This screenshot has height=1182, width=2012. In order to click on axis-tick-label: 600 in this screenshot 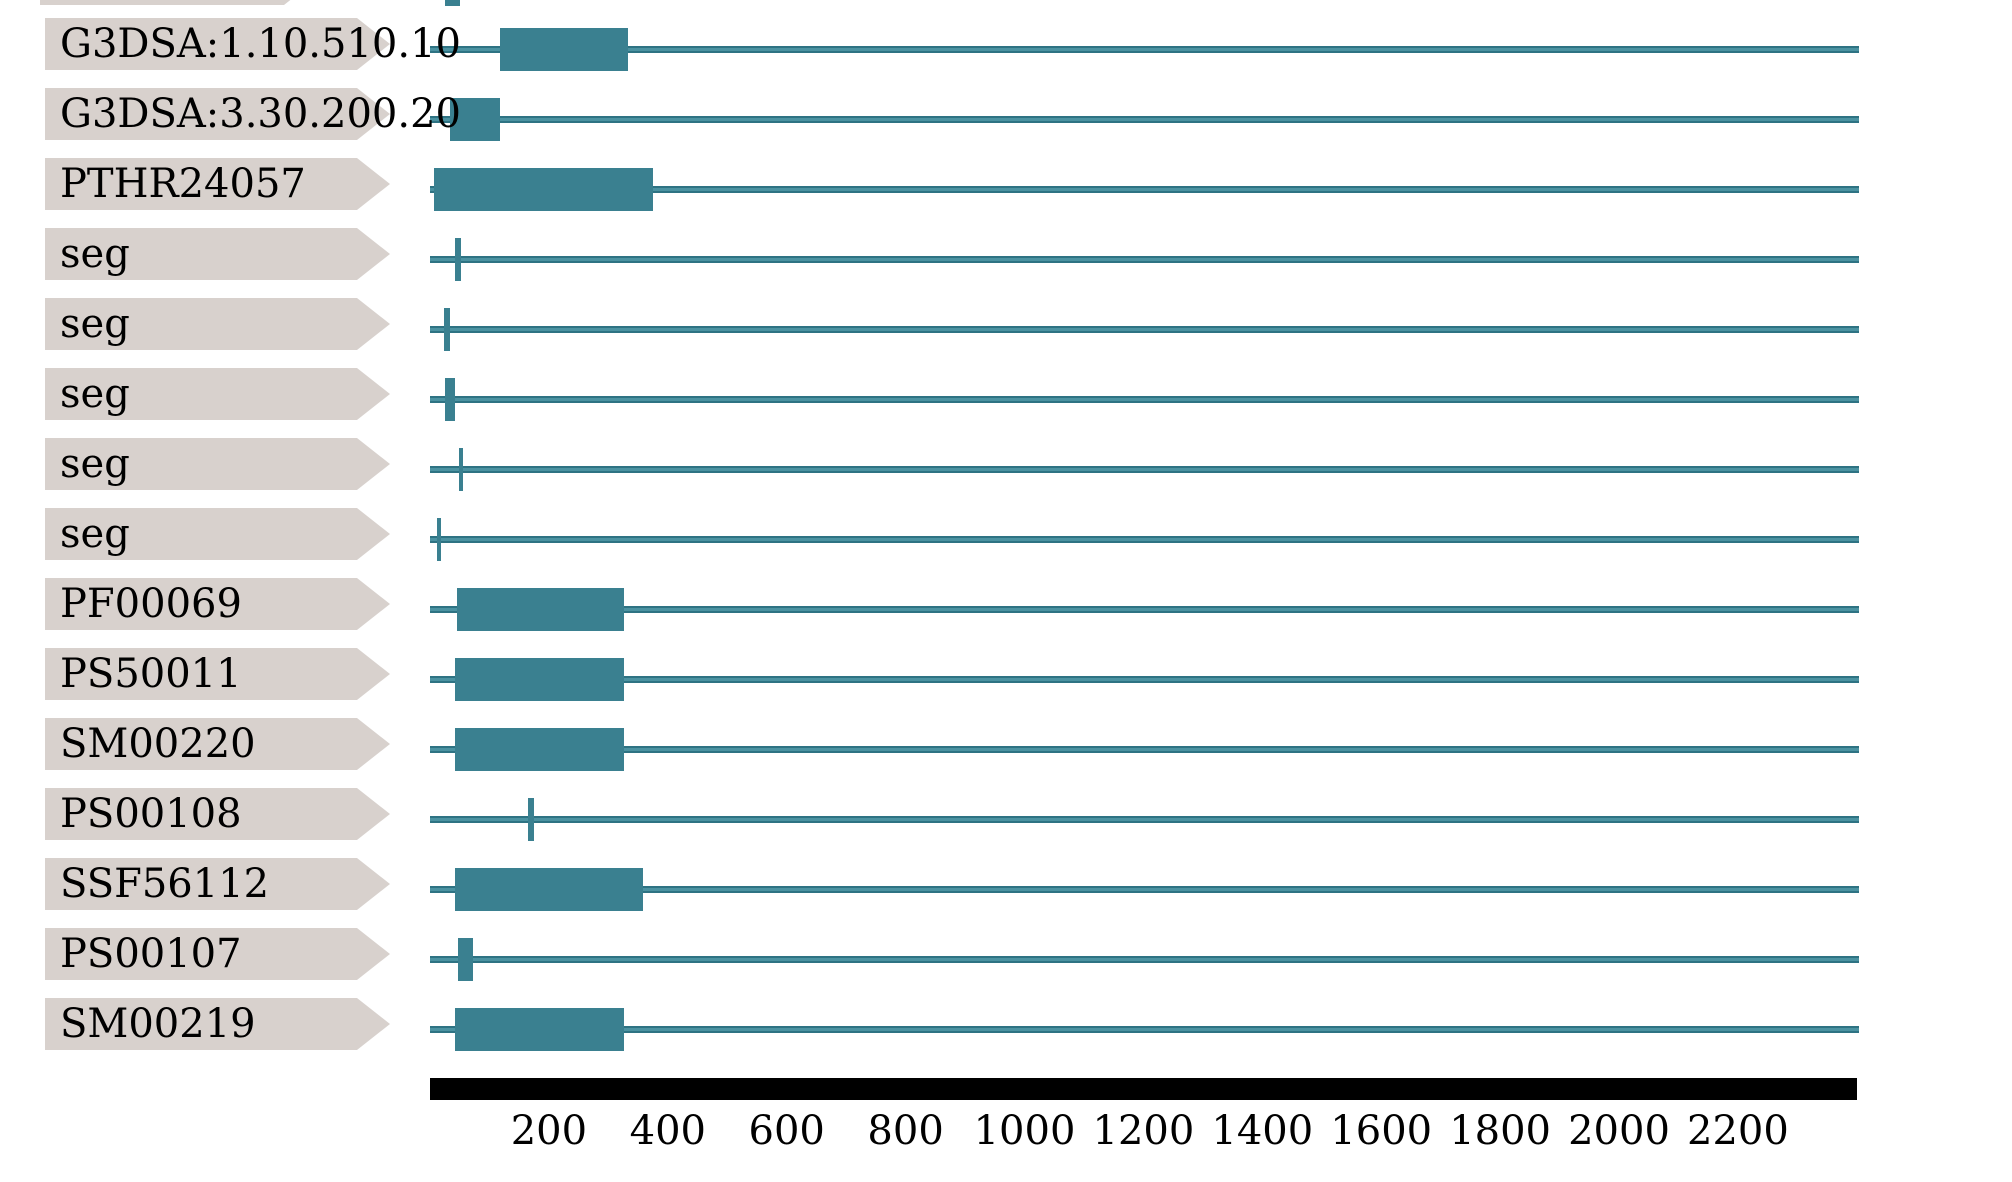, I will do `click(786, 1131)`.